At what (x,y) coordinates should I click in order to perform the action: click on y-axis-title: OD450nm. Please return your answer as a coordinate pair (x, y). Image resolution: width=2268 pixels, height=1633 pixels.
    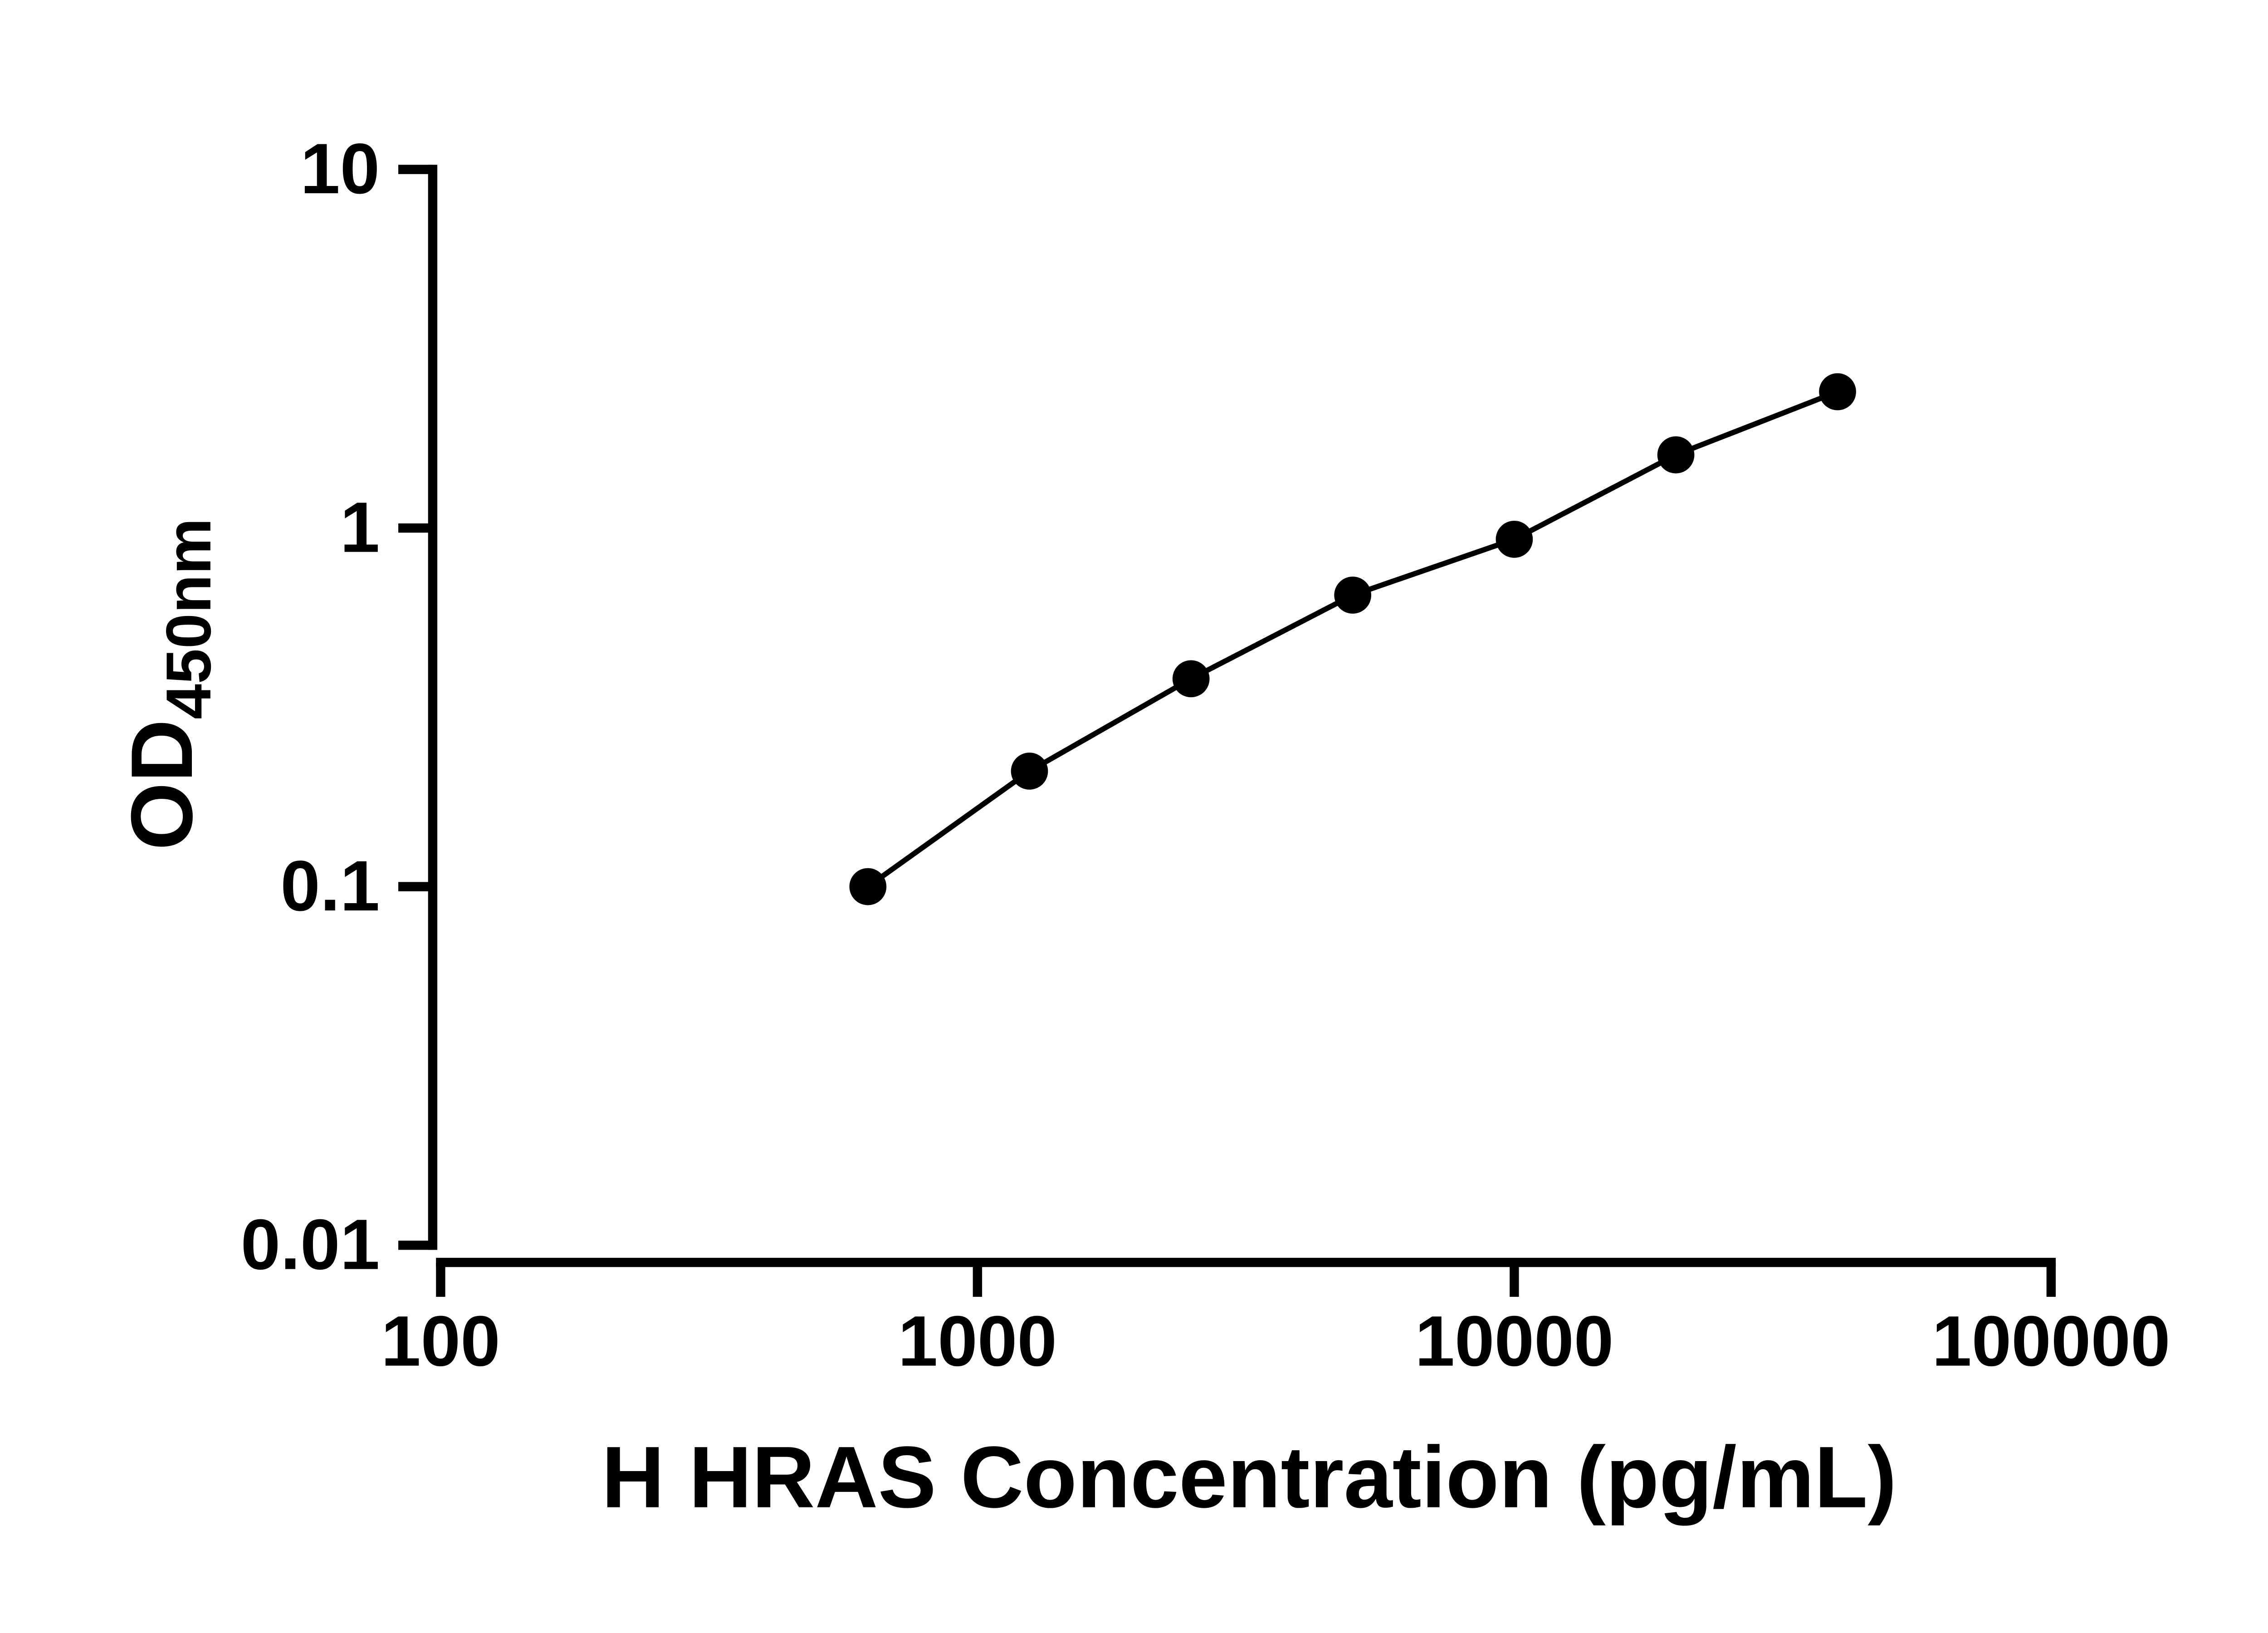
    Looking at the image, I should click on (168, 684).